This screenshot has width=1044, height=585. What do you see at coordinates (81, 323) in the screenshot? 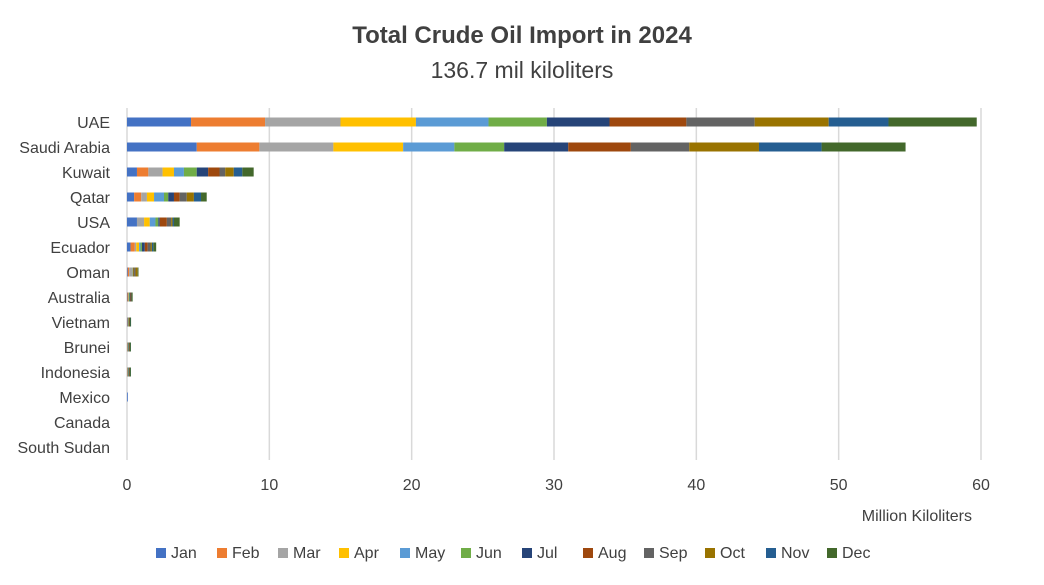
I see `category-label: Vietnam` at bounding box center [81, 323].